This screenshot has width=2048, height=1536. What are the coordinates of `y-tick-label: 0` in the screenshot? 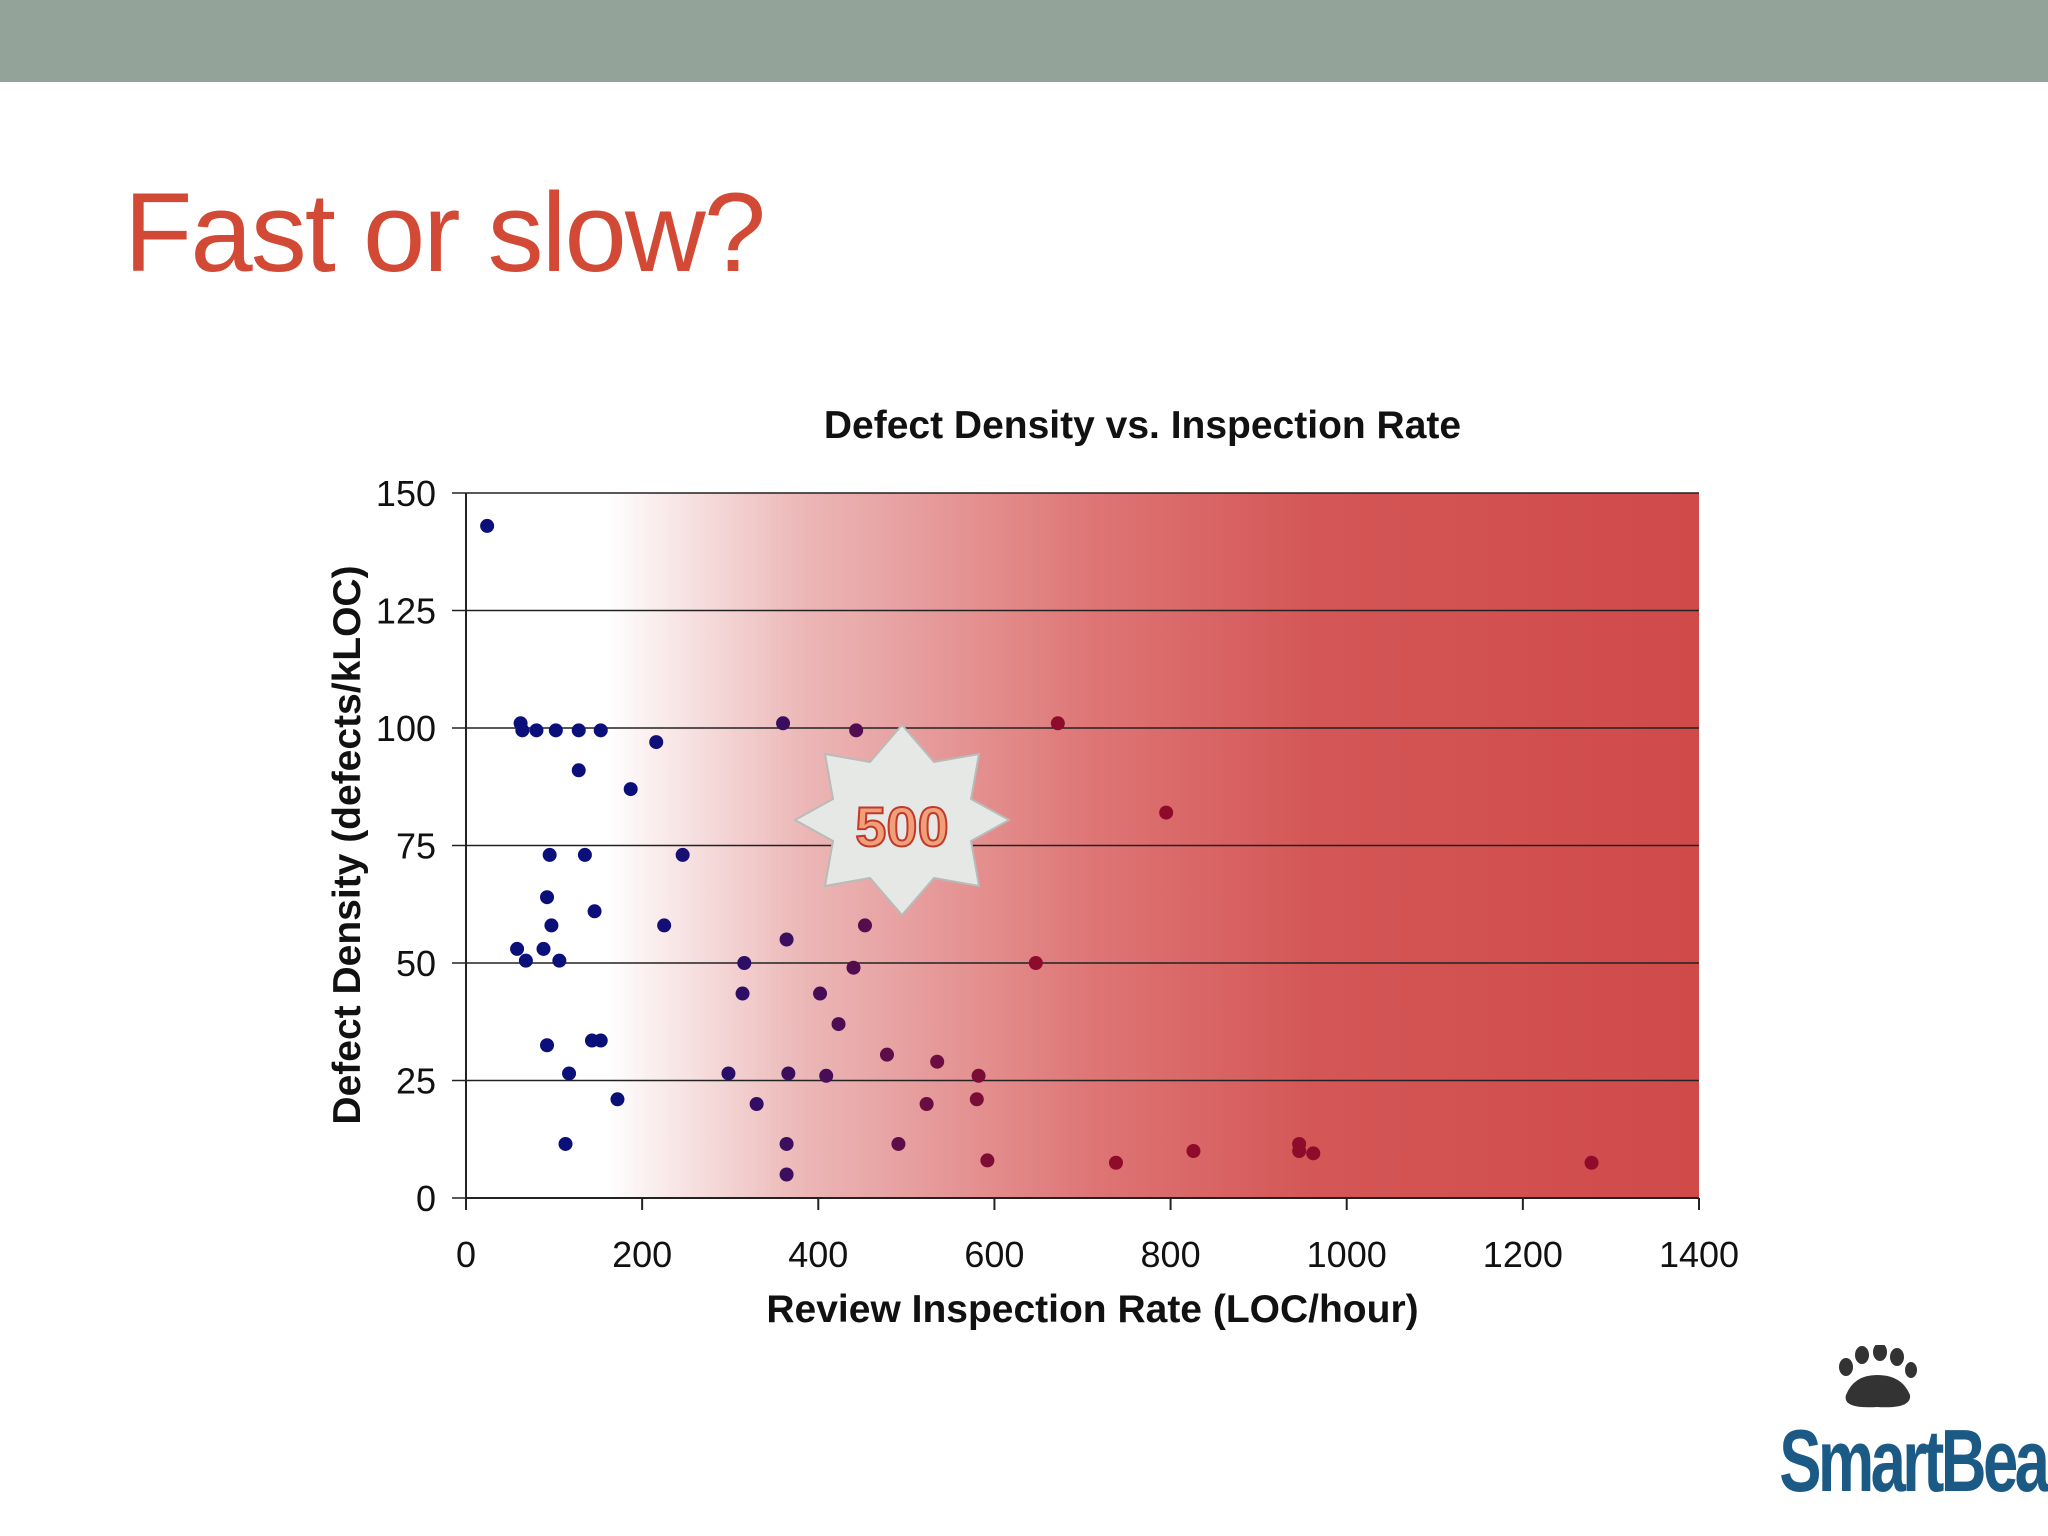 It's located at (426, 1198).